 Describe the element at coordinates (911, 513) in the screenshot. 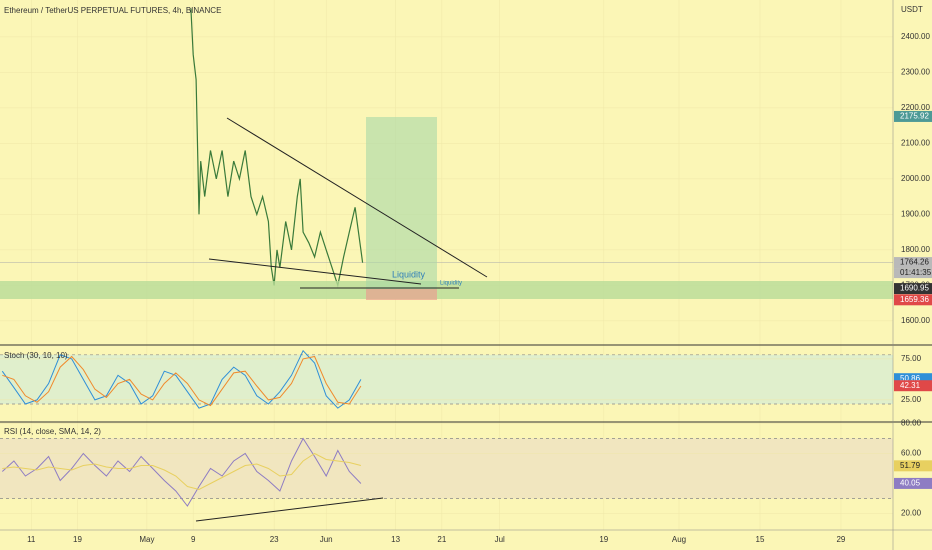

I see `y-tick-label: 20.00` at that location.